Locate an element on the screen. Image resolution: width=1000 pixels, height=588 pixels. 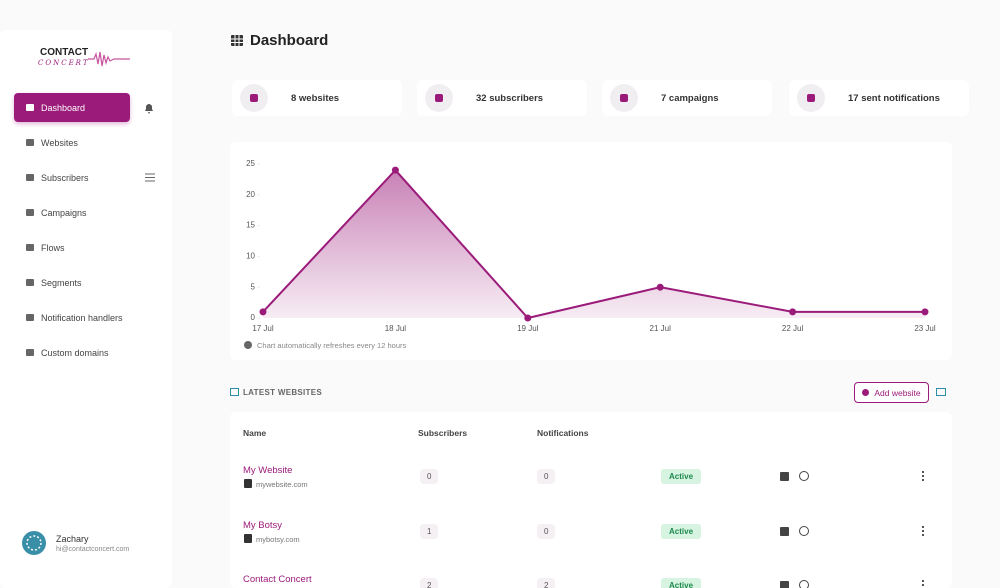
user-name: Zachary is located at coordinates (72, 539).